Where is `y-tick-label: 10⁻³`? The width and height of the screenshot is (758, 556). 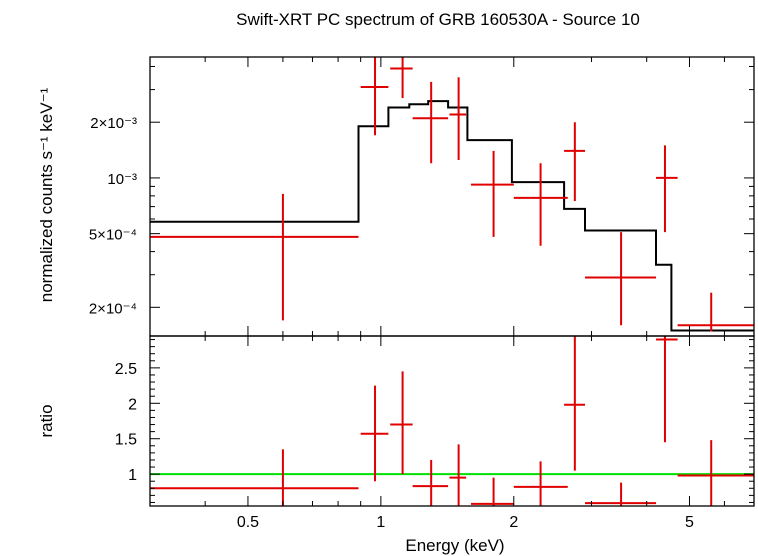 y-tick-label: 10⁻³ is located at coordinates (122, 179).